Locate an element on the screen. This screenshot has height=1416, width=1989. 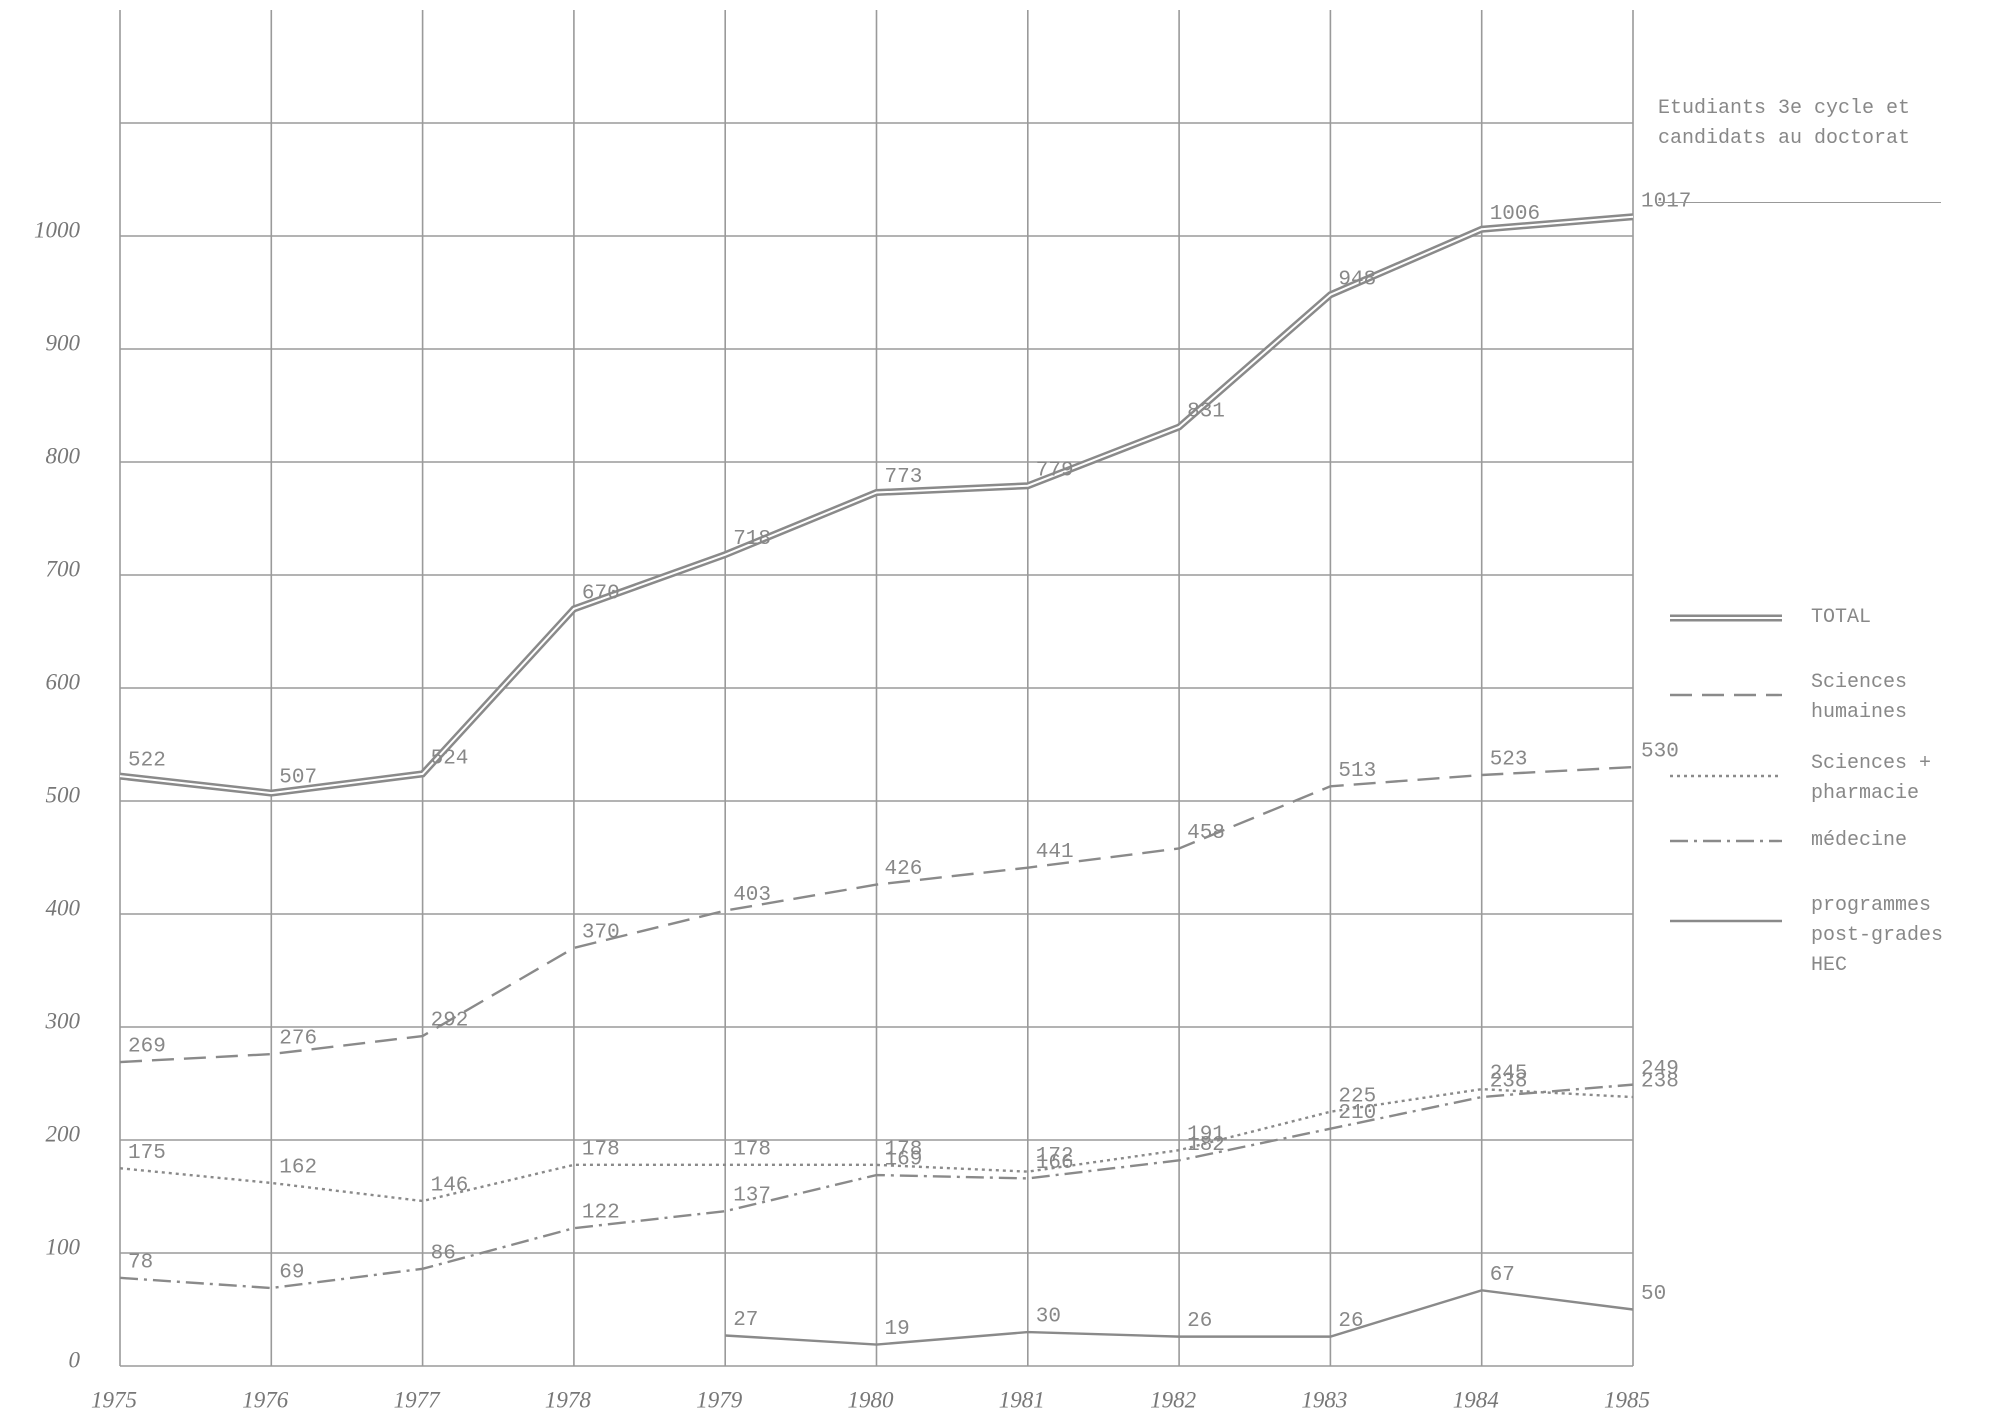
x-tick-label: 1981 is located at coordinates (1022, 1399).